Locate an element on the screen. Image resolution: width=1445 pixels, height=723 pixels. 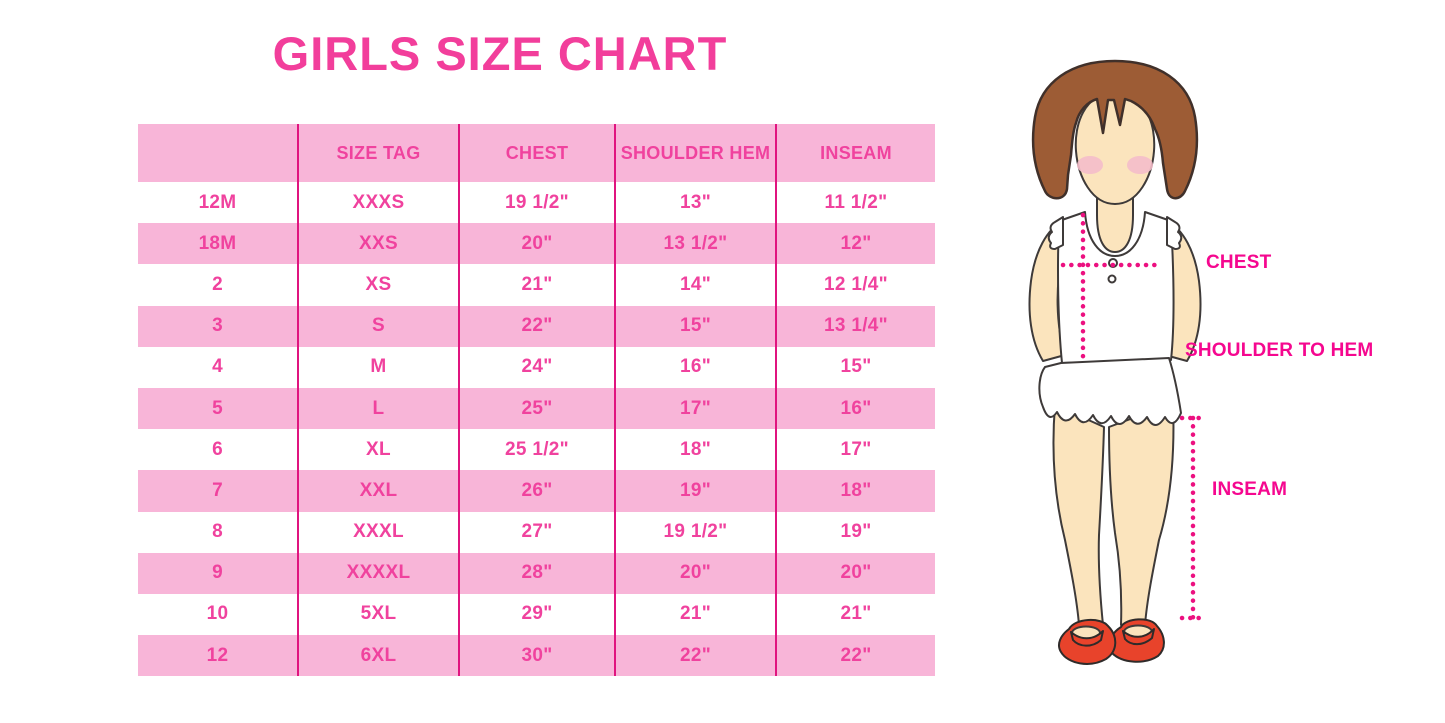
table-cell: 18M is located at coordinates (217, 244).